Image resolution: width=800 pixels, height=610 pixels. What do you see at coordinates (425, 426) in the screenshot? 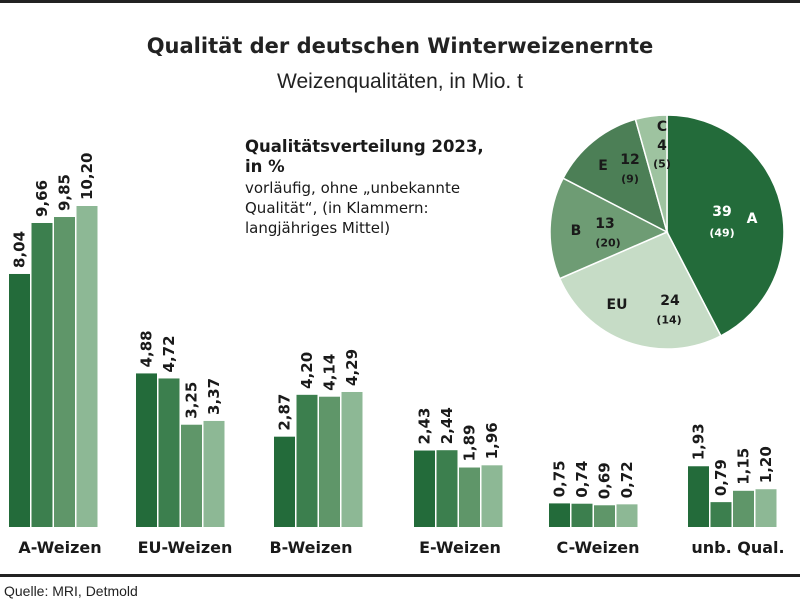
I see `bar-value-label: 2,43` at bounding box center [425, 426].